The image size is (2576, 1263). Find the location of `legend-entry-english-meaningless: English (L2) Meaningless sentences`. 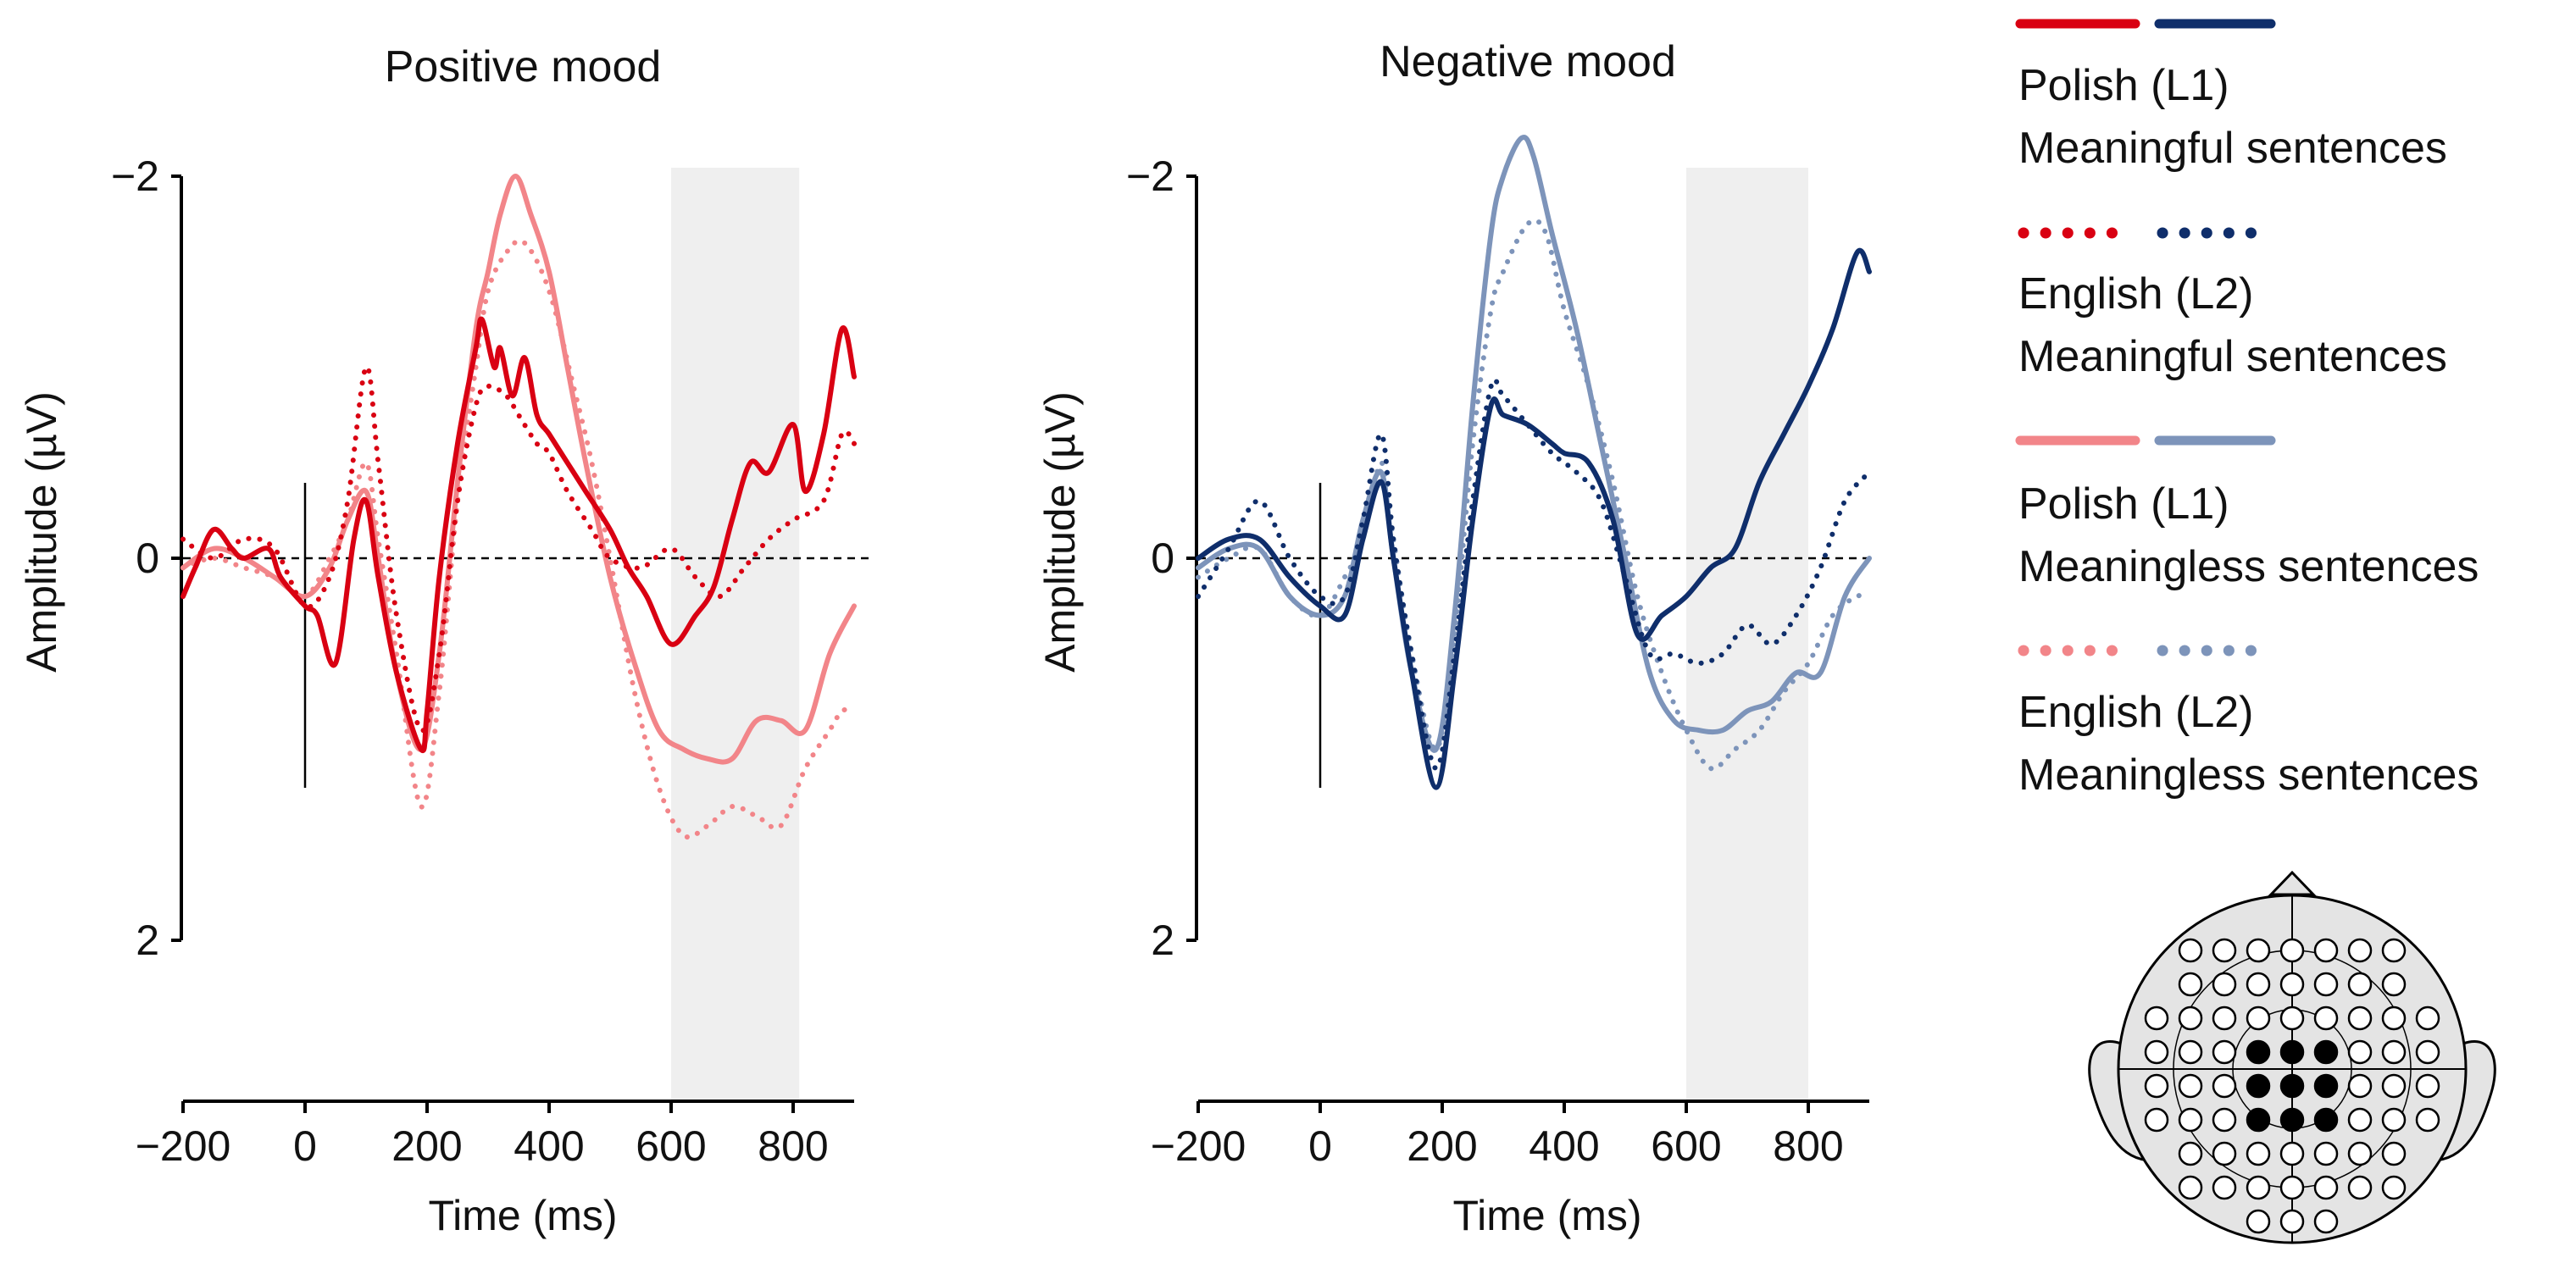

legend-entry-english-meaningless: English (L2) Meaningless sentences is located at coordinates (2248, 722).